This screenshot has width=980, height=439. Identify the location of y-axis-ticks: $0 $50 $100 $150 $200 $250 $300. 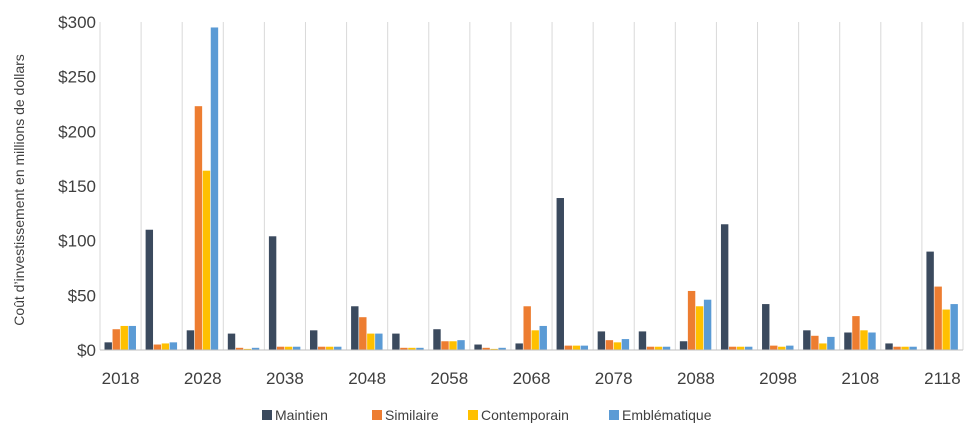
(77, 186).